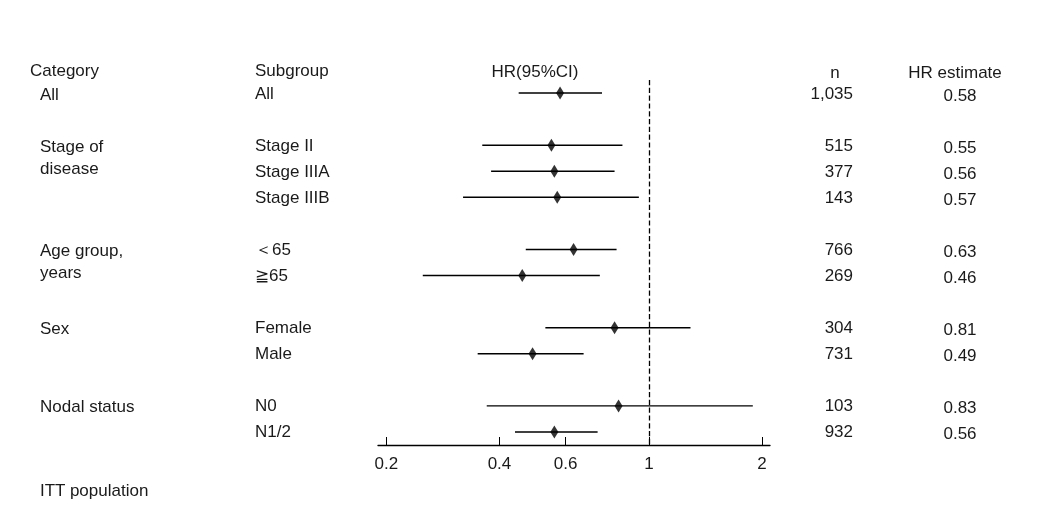  What do you see at coordinates (762, 463) in the screenshot?
I see `x-tick-label: 2` at bounding box center [762, 463].